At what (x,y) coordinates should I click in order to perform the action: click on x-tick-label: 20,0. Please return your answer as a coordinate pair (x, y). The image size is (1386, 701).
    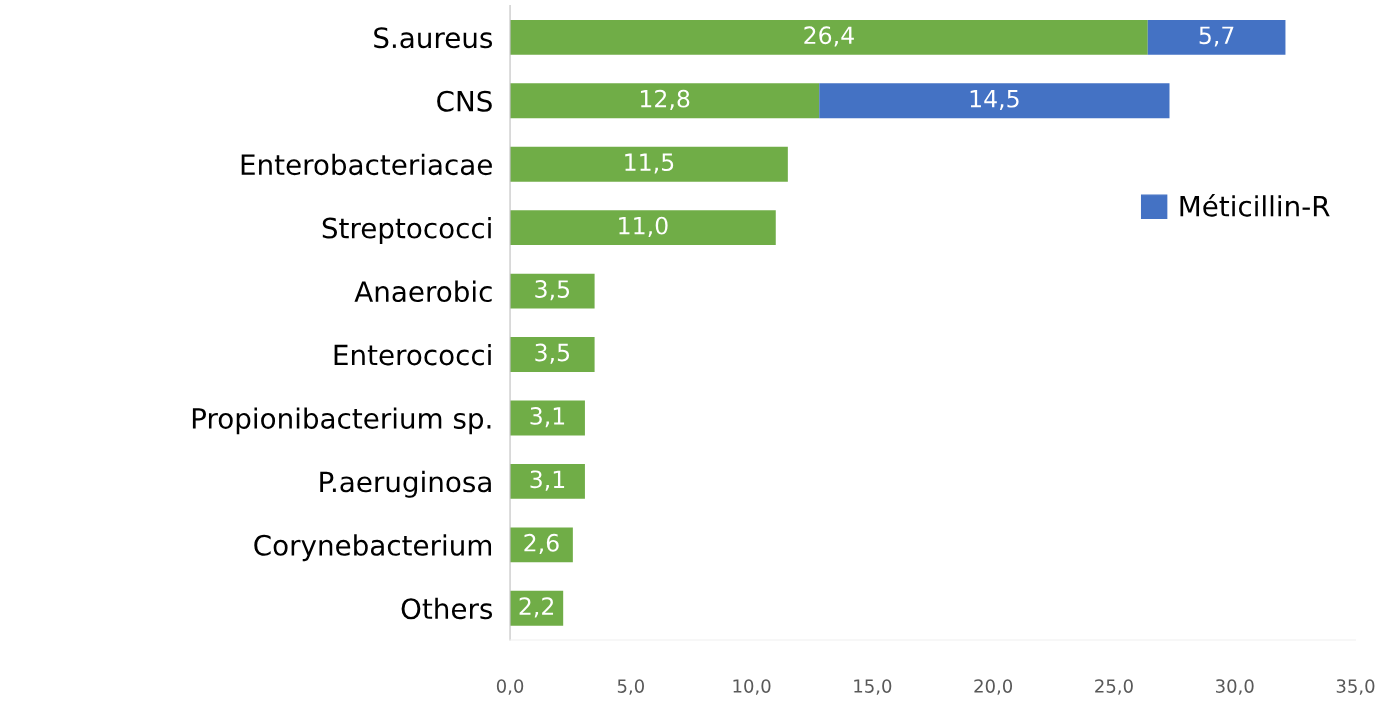
    Looking at the image, I should click on (993, 687).